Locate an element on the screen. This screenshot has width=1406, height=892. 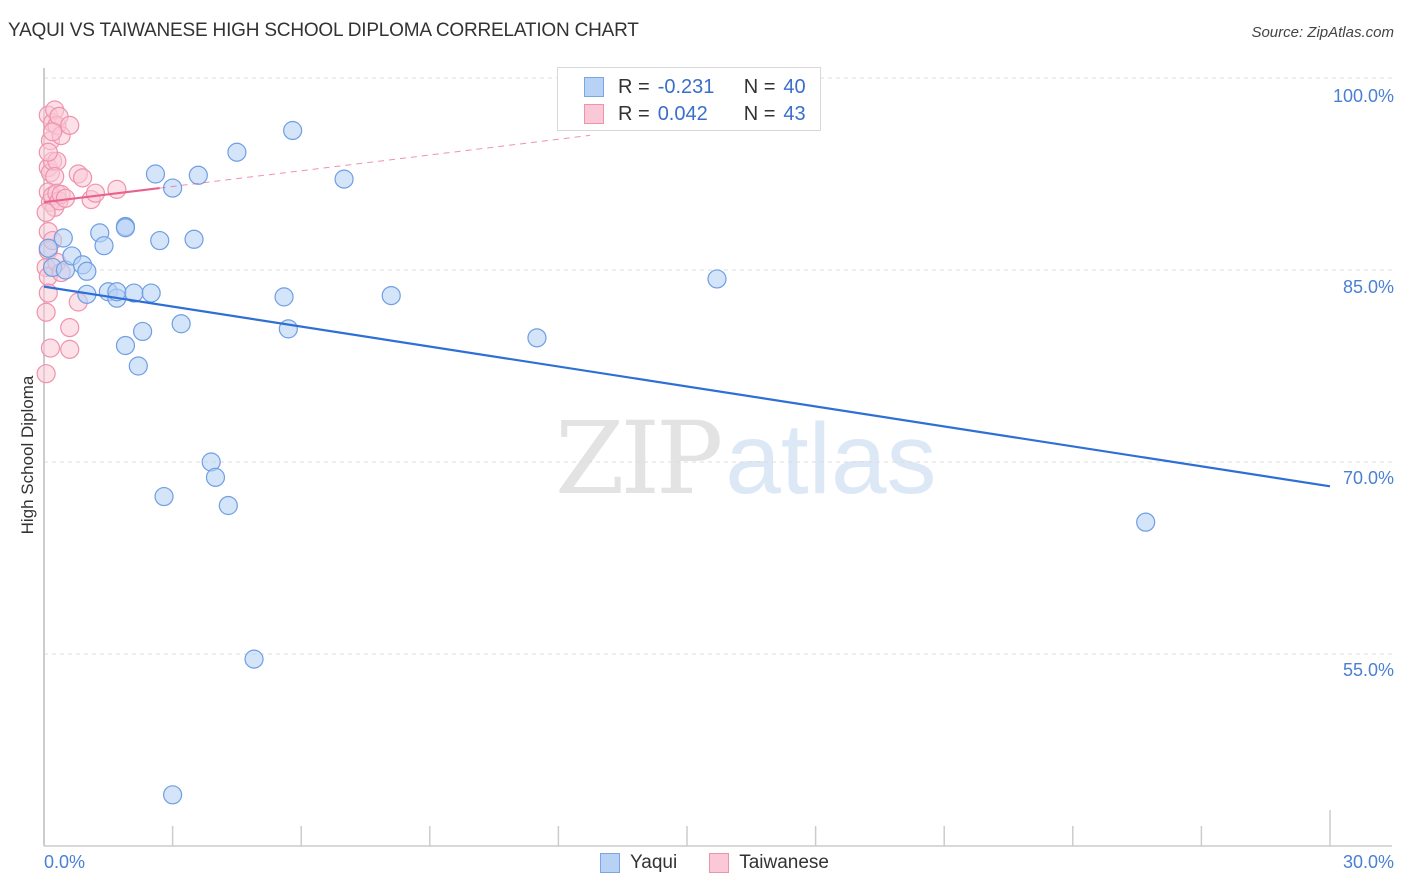
y-tick-85: 85.0% is located at coordinates (1368, 287).